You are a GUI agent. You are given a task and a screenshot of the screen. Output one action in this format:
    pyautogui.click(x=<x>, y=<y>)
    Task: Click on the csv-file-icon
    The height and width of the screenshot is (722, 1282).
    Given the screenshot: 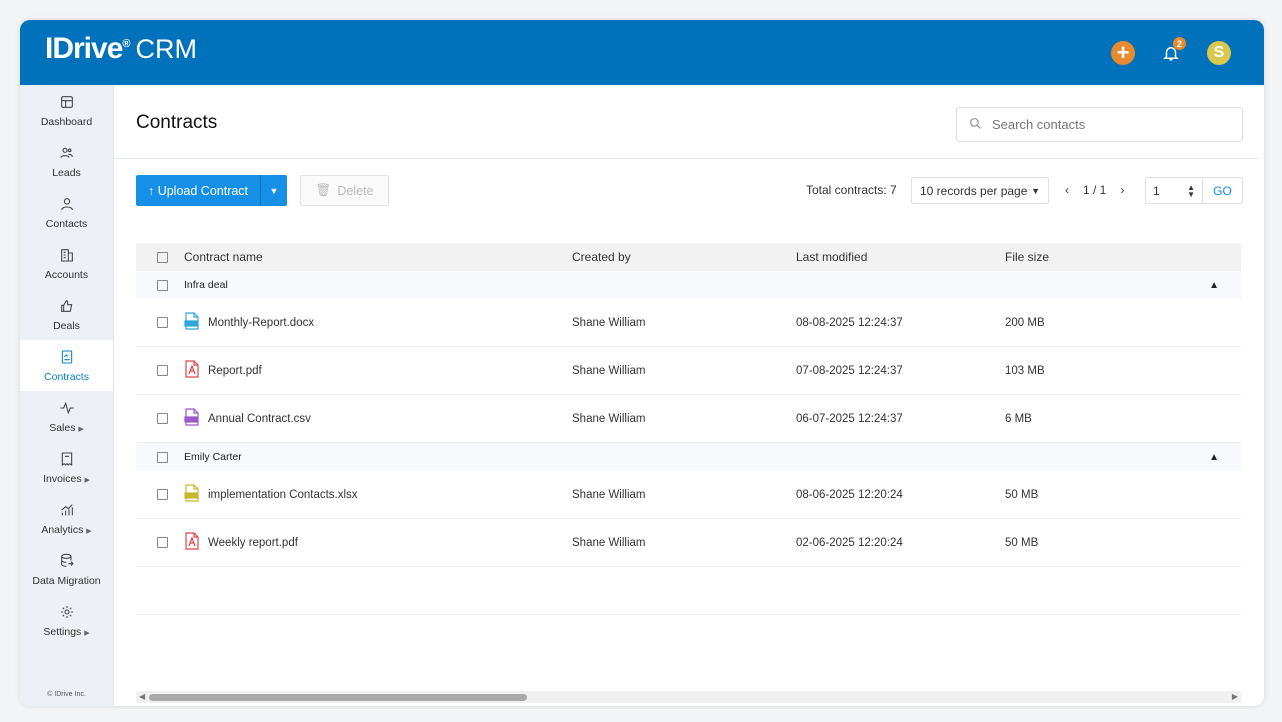 What is the action you would take?
    pyautogui.click(x=192, y=418)
    